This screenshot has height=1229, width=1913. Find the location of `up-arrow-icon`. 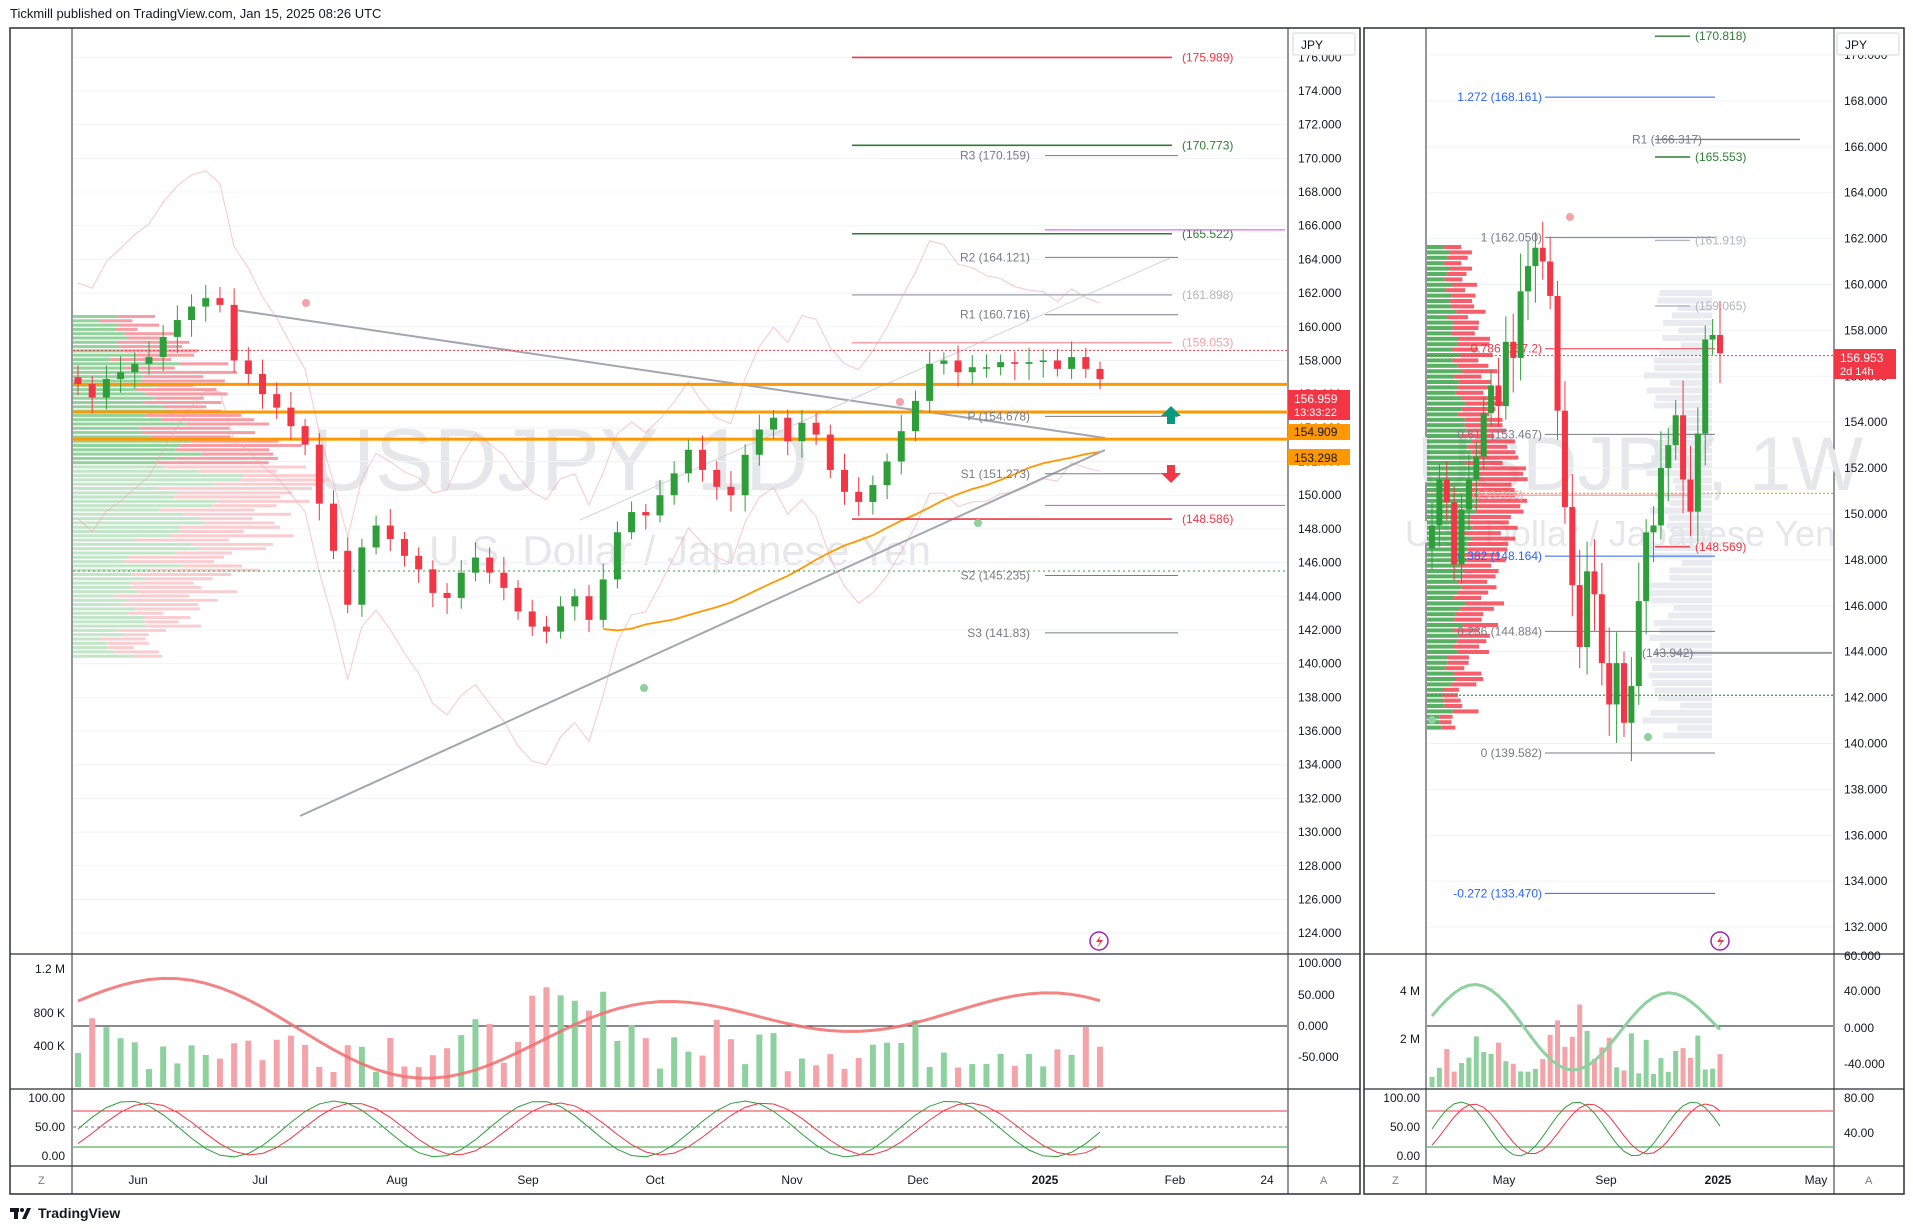

up-arrow-icon is located at coordinates (1171, 415).